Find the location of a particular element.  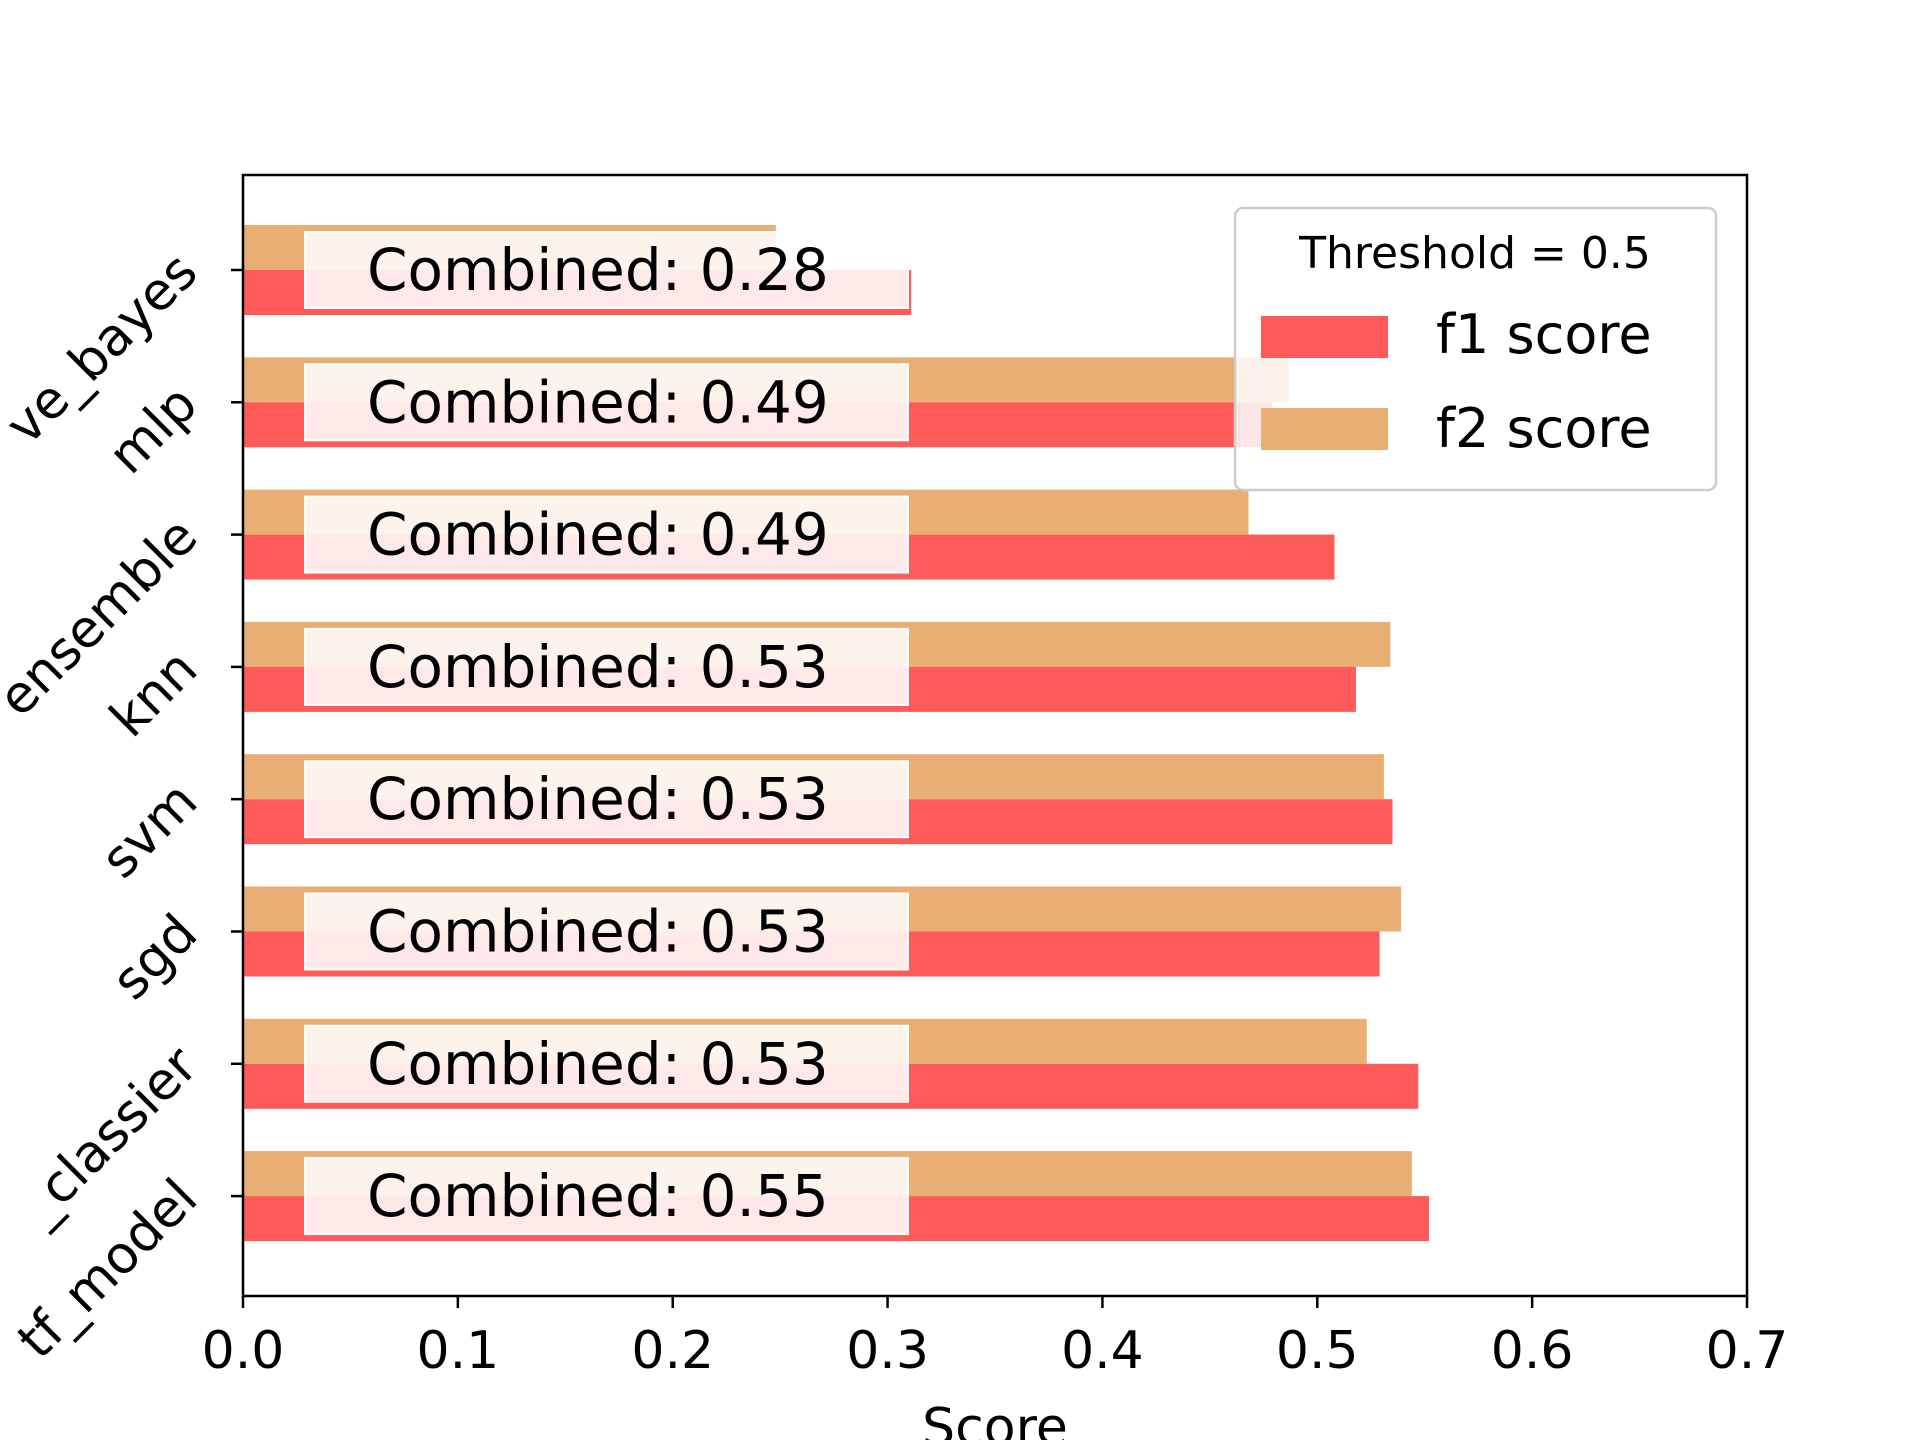

annotation-text-tf_model: Combined: 0.55 is located at coordinates (598, 1196).